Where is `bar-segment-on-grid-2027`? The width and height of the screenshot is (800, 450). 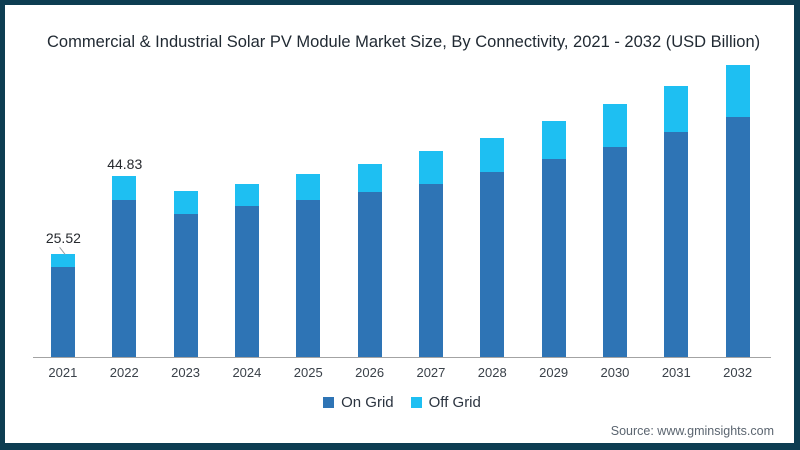
bar-segment-on-grid-2027 is located at coordinates (430, 270).